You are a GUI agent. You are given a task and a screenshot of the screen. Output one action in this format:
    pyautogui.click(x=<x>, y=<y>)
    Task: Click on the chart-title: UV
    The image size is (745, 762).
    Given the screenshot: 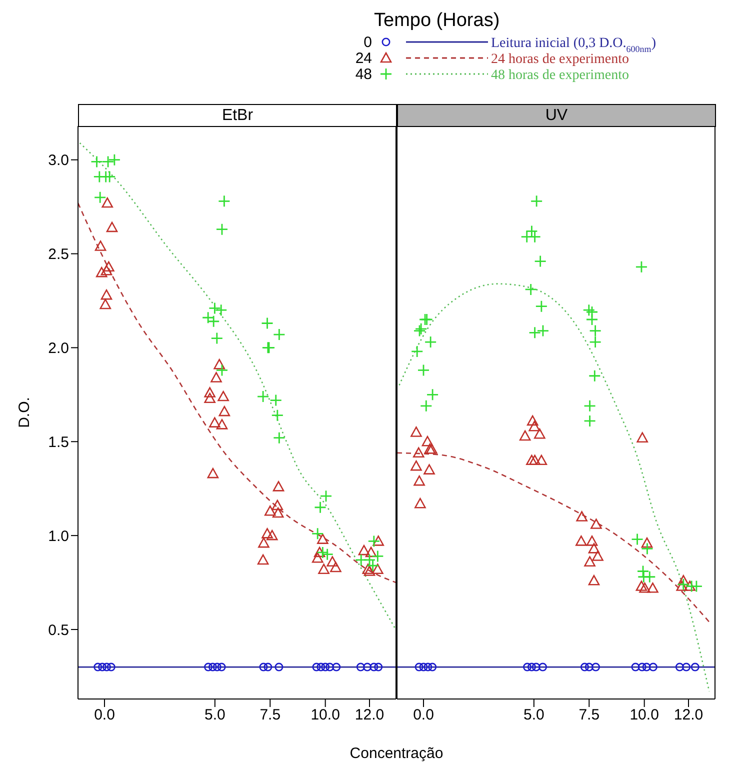 What is the action you would take?
    pyautogui.click(x=556, y=115)
    